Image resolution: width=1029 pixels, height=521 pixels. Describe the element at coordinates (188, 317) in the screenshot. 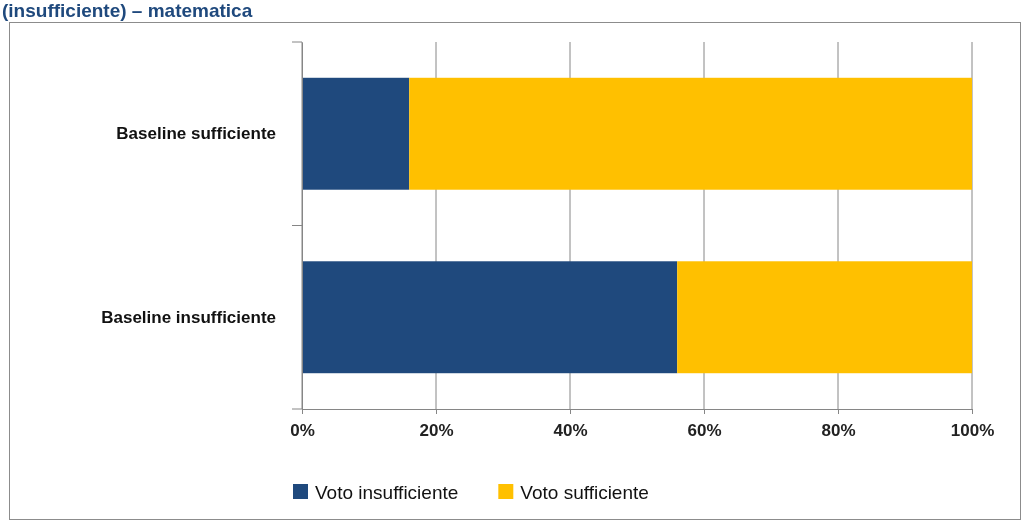

I see `y-tick-label: Baseline insufficiente` at that location.